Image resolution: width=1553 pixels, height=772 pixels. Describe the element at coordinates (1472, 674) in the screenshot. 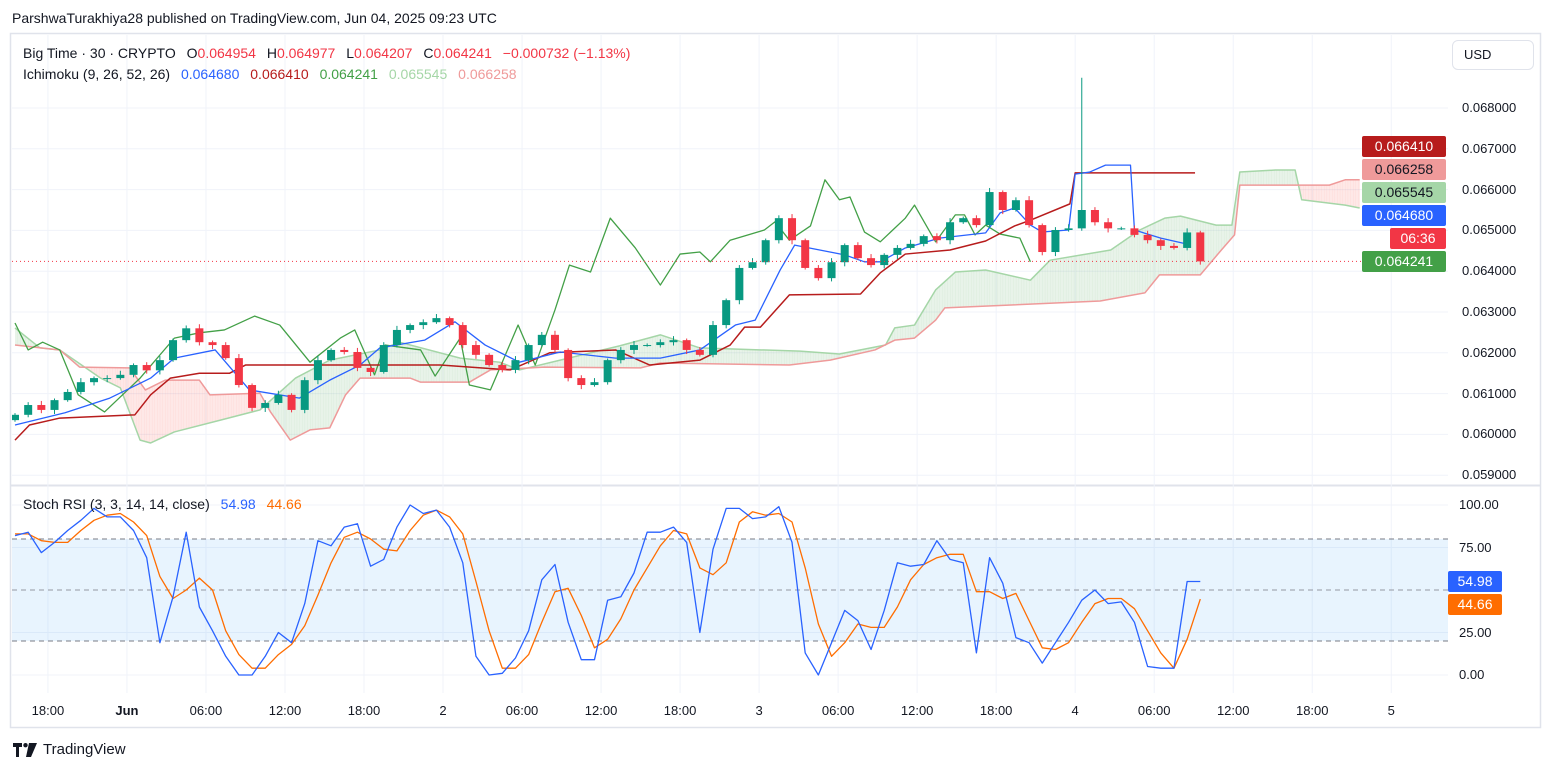

I see `stoch-axis-label: 0.00` at that location.